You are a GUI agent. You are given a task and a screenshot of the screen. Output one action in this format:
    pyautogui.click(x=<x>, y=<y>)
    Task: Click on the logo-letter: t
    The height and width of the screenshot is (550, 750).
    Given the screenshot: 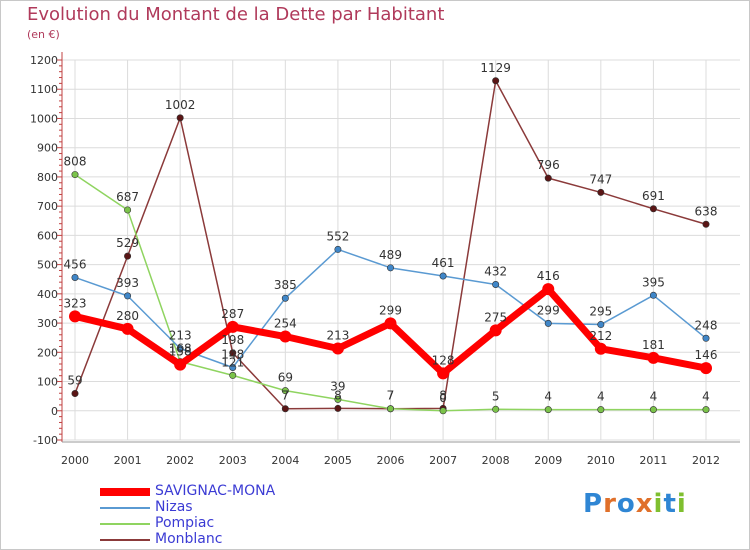 What is the action you would take?
    pyautogui.click(x=670, y=504)
    